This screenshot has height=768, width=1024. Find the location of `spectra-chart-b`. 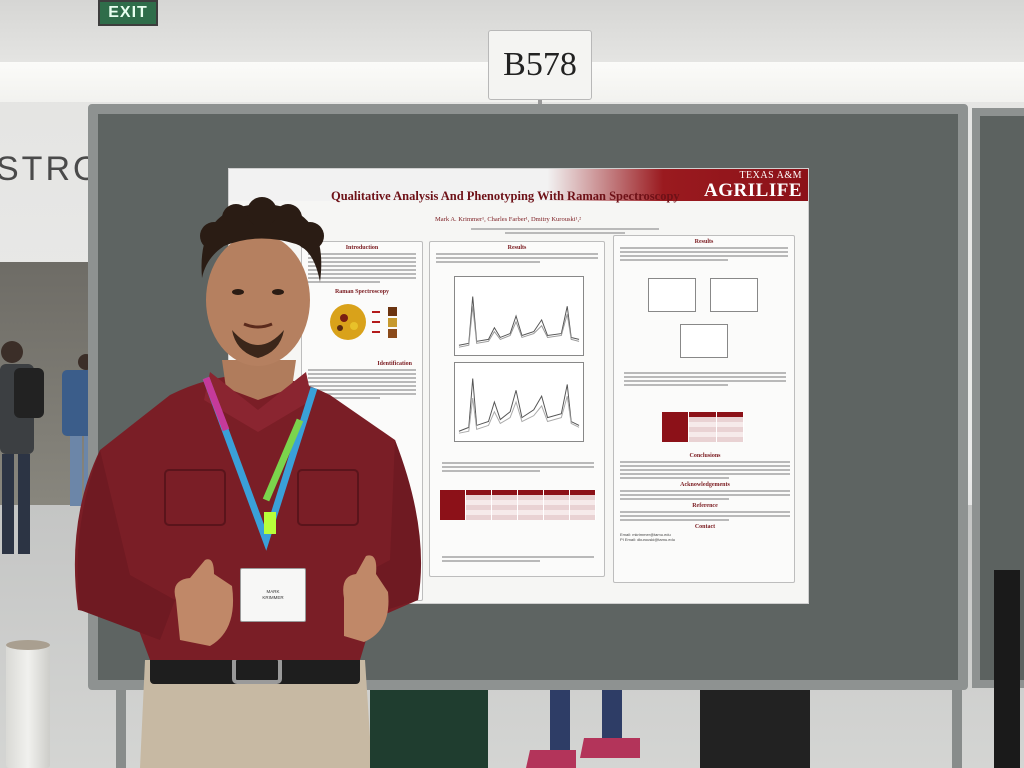

spectra-chart-b is located at coordinates (519, 402).